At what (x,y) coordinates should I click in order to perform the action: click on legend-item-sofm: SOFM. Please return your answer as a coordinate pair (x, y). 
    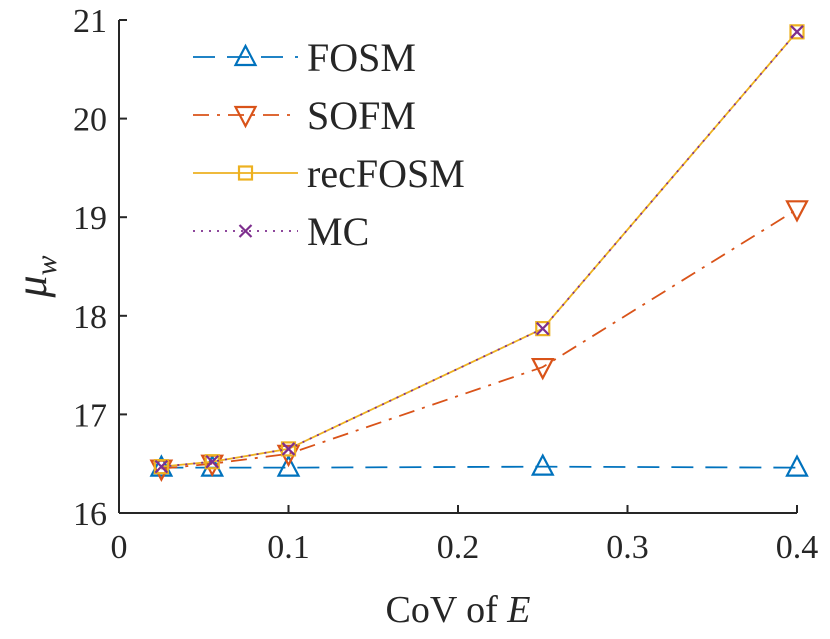
    Looking at the image, I should click on (304, 115).